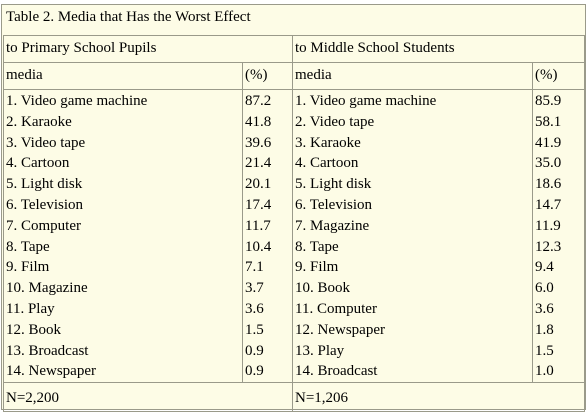  Describe the element at coordinates (43, 225) in the screenshot. I see `list-item: 7. Computer` at that location.